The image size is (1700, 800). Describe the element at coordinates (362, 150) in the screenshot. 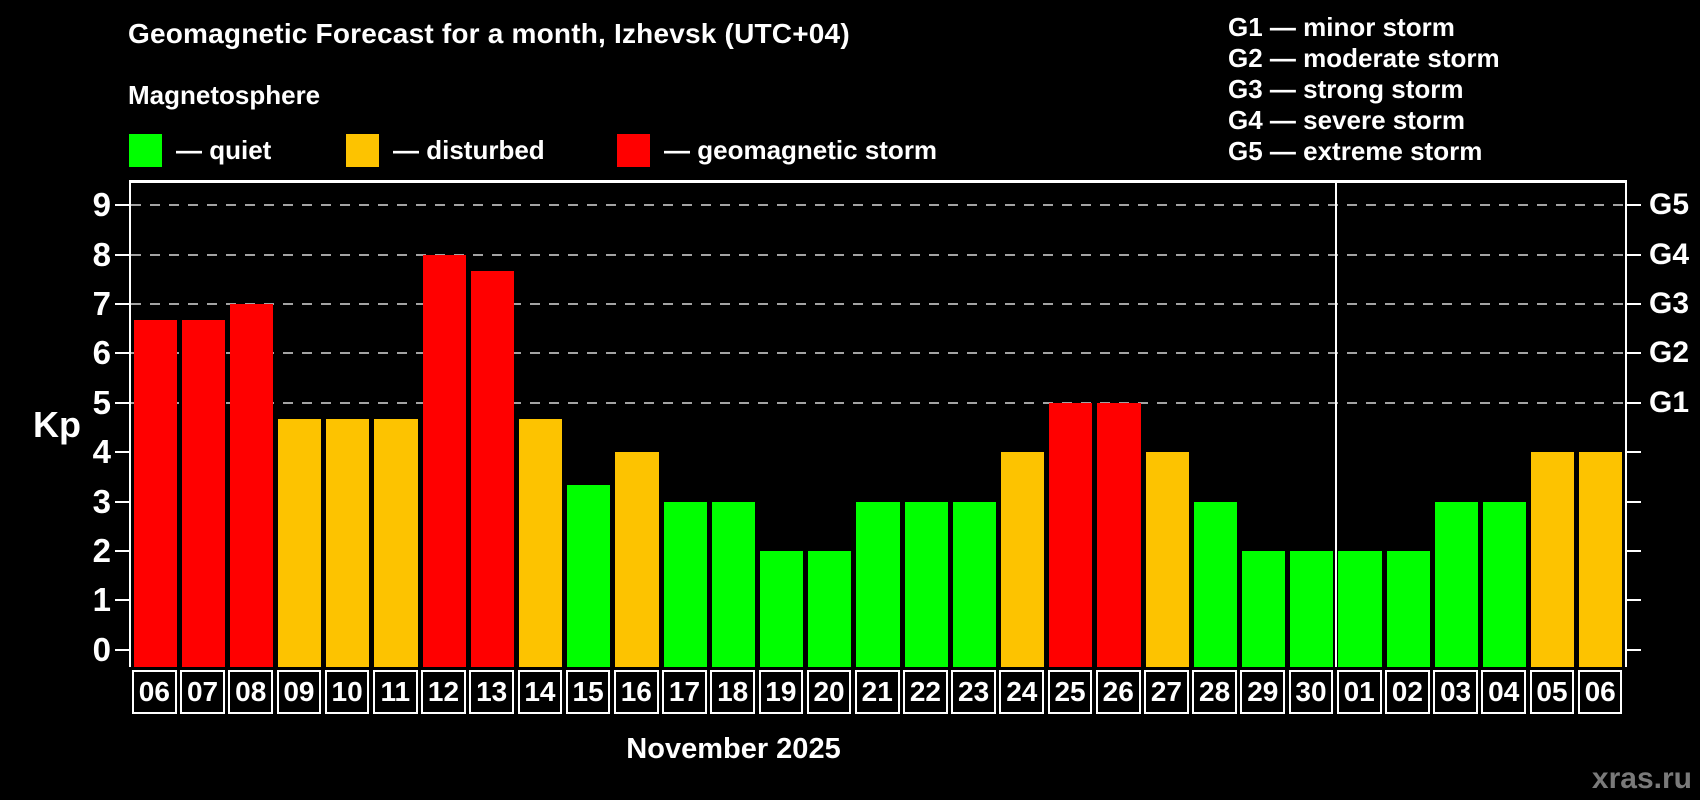

I see `disturbed-color-swatch` at that location.